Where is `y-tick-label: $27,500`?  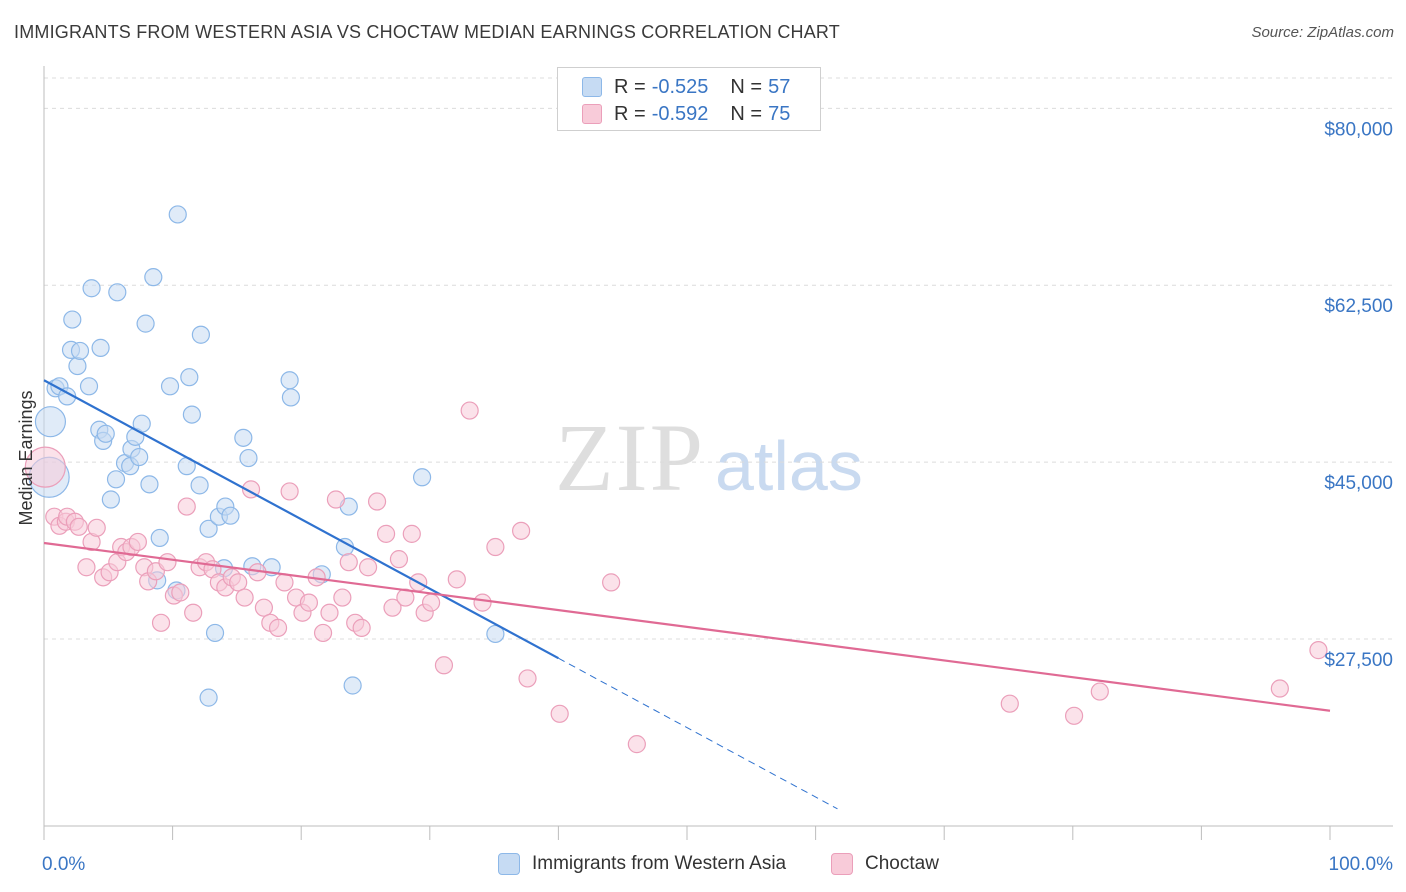
y-tick-label: $27,500 is located at coordinates (1358, 660).